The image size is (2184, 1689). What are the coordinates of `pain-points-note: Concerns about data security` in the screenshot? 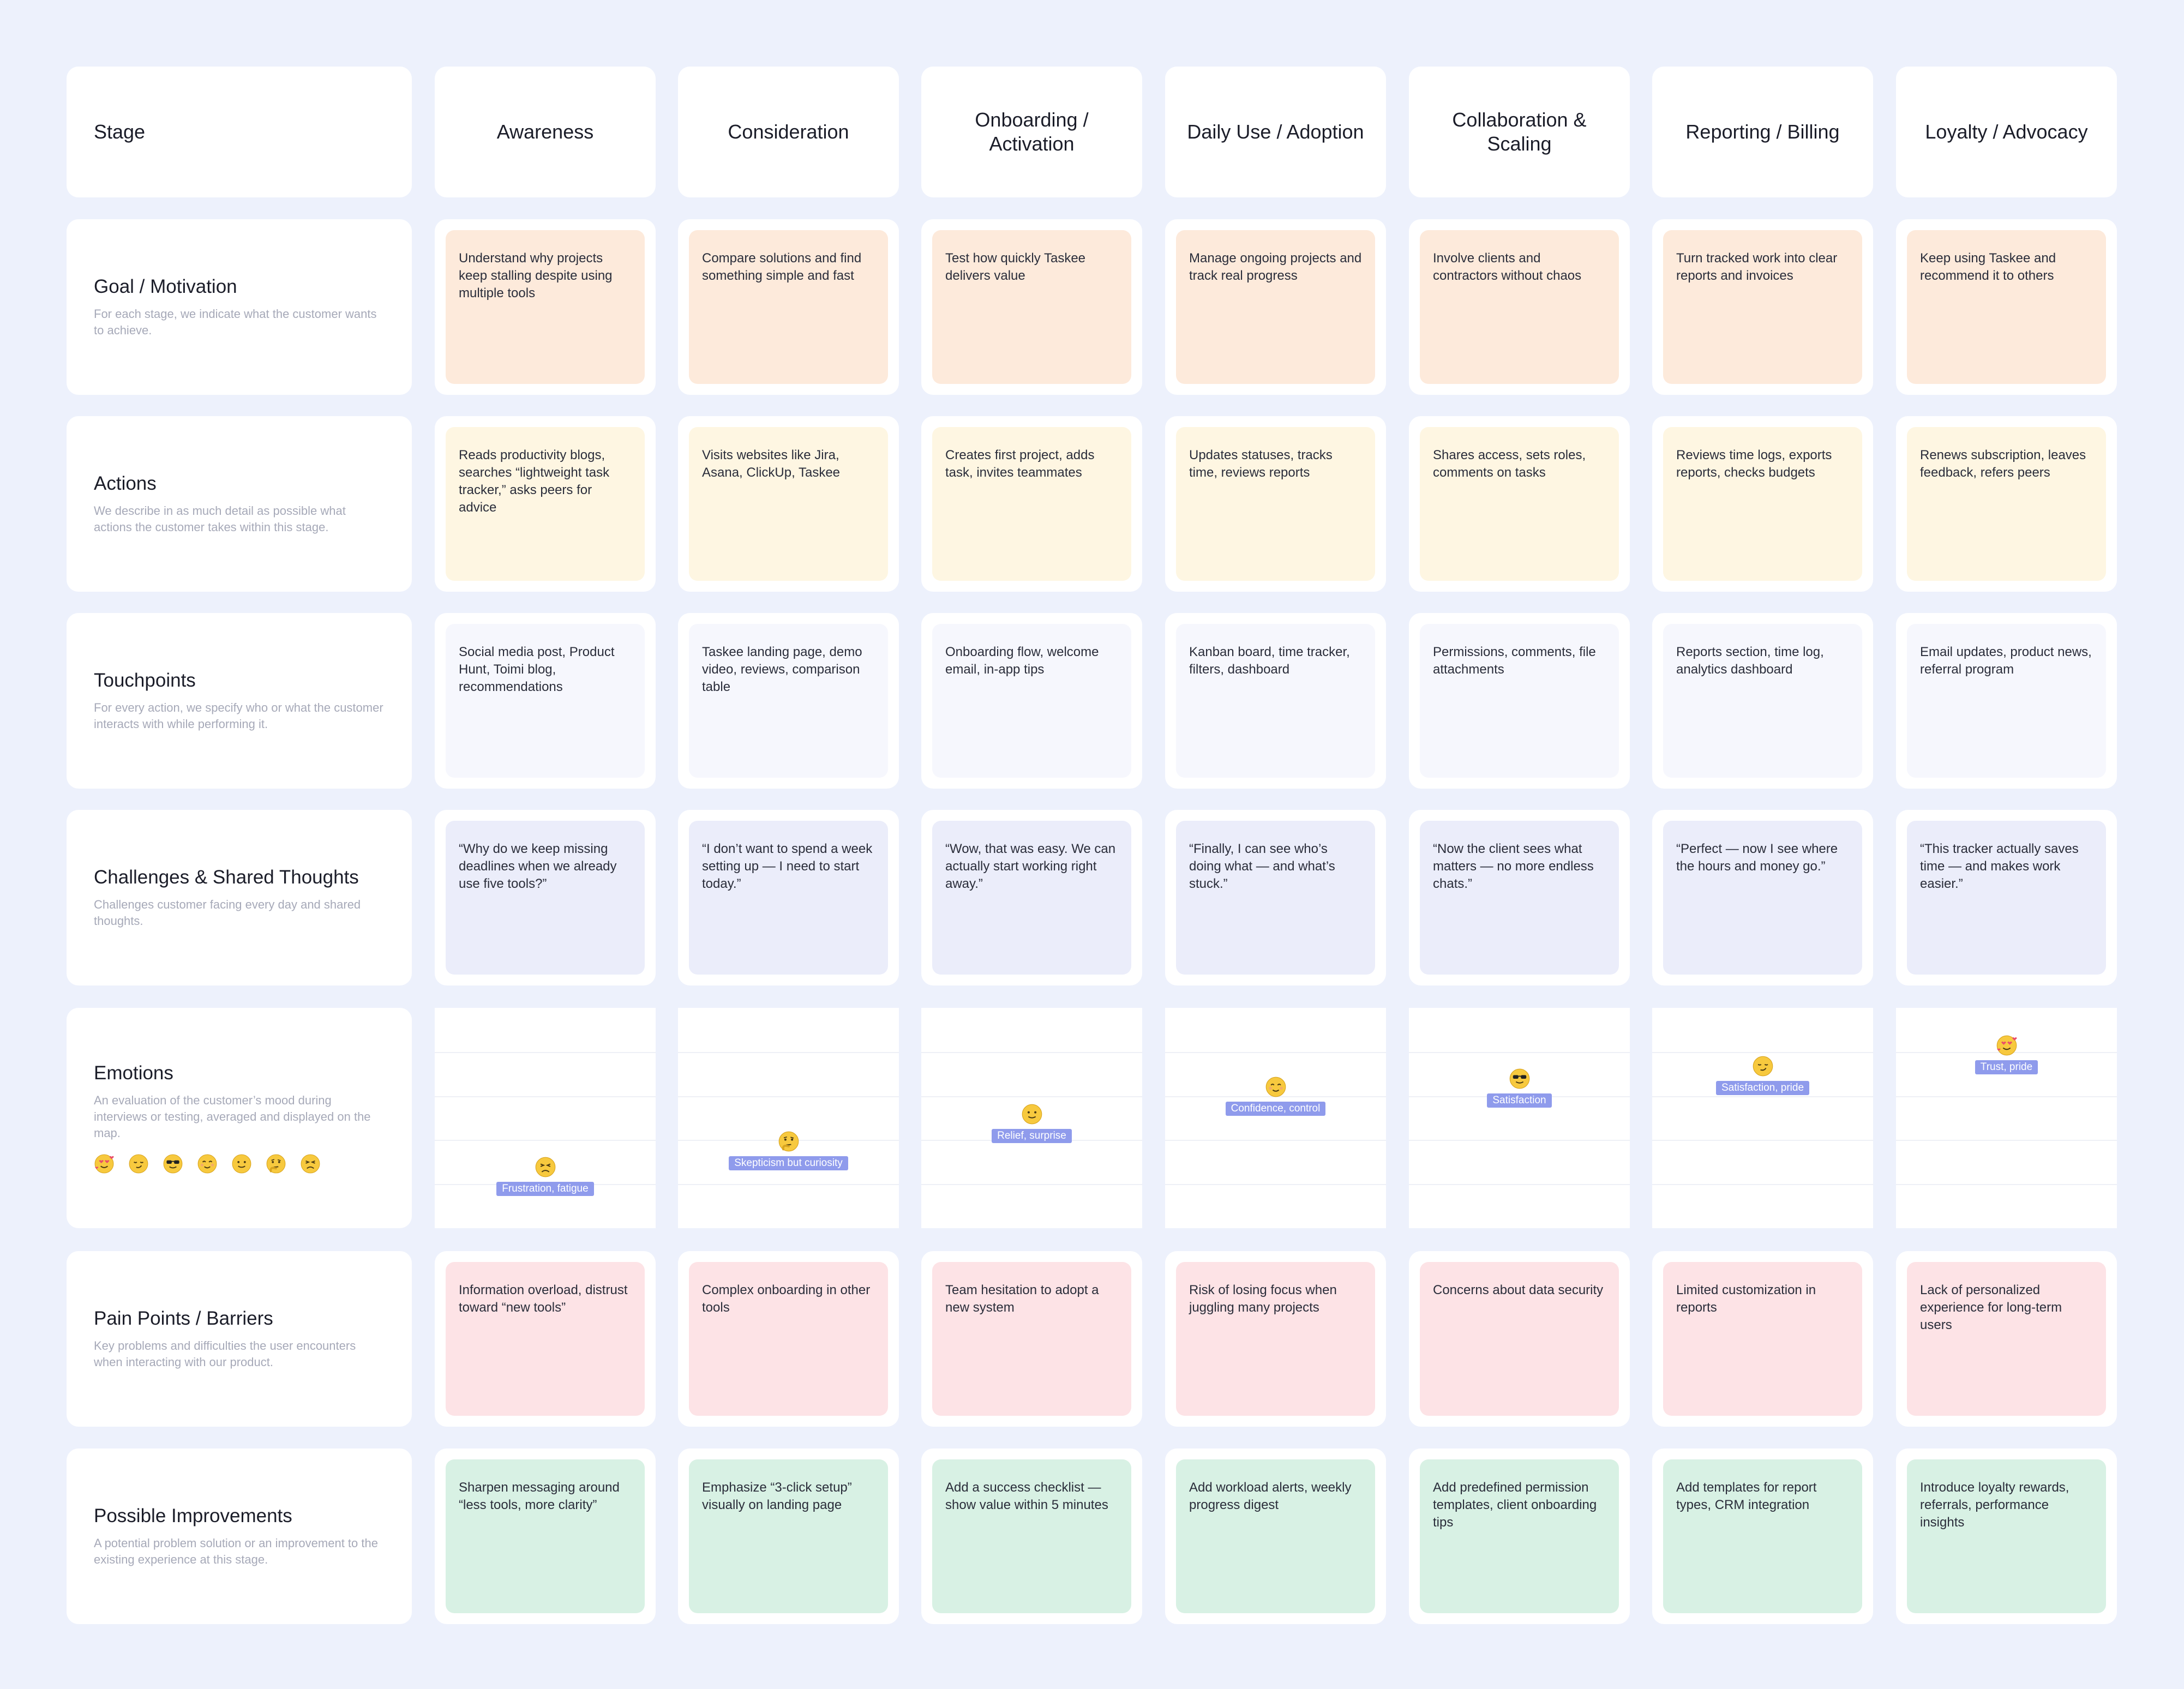 It's located at (1519, 1339).